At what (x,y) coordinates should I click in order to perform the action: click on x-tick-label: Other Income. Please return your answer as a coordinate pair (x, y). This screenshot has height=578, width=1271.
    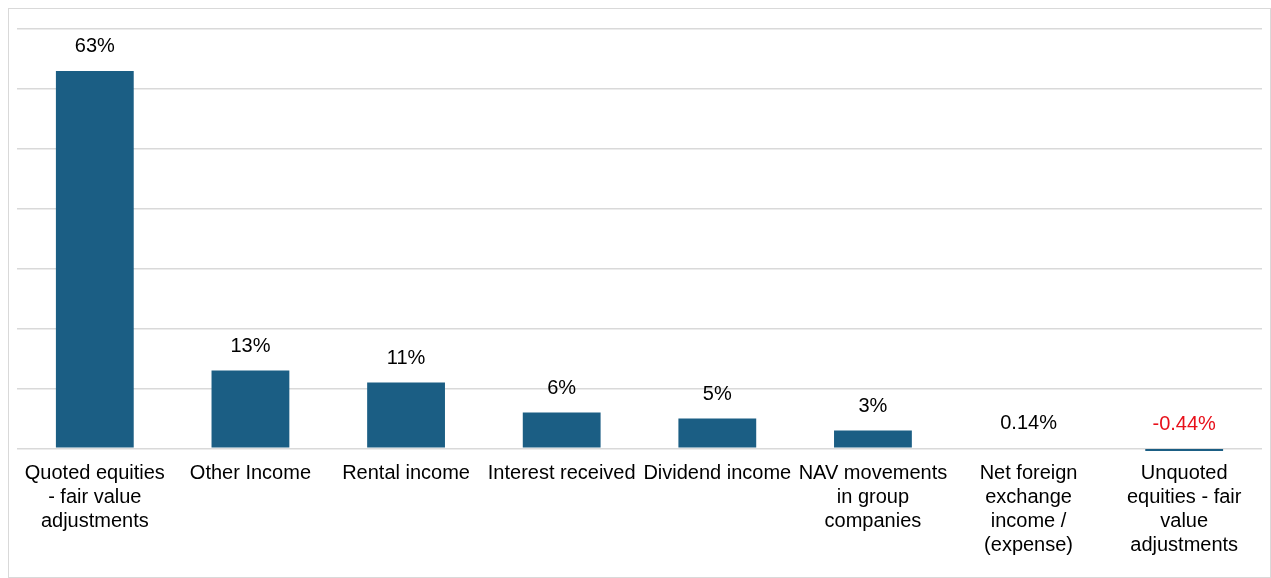
    Looking at the image, I should click on (250, 471).